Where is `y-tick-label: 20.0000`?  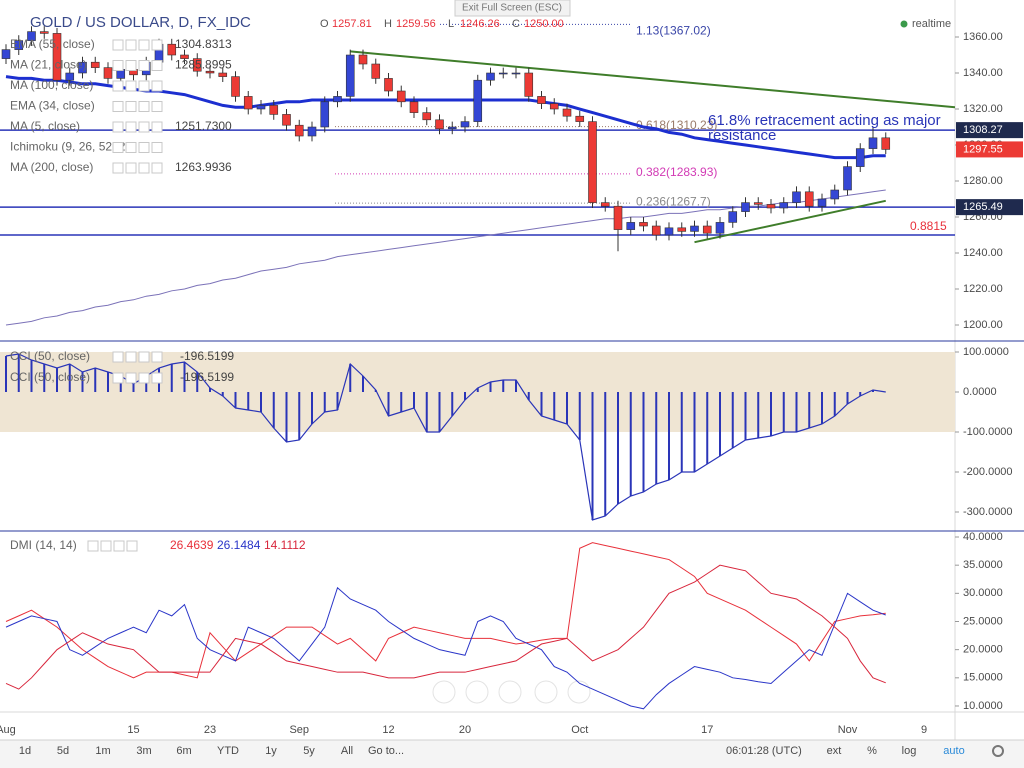 y-tick-label: 20.0000 is located at coordinates (983, 650).